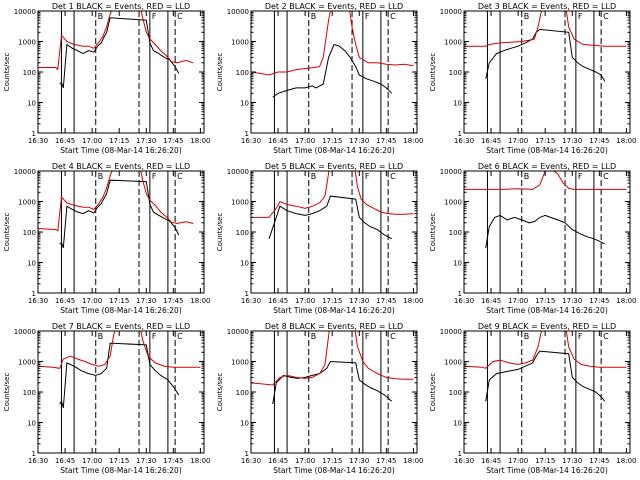 This screenshot has width=640, height=480. Describe the element at coordinates (121, 166) in the screenshot. I see `panel-title: Det 4 BLACK = Events, RED = LLD` at that location.